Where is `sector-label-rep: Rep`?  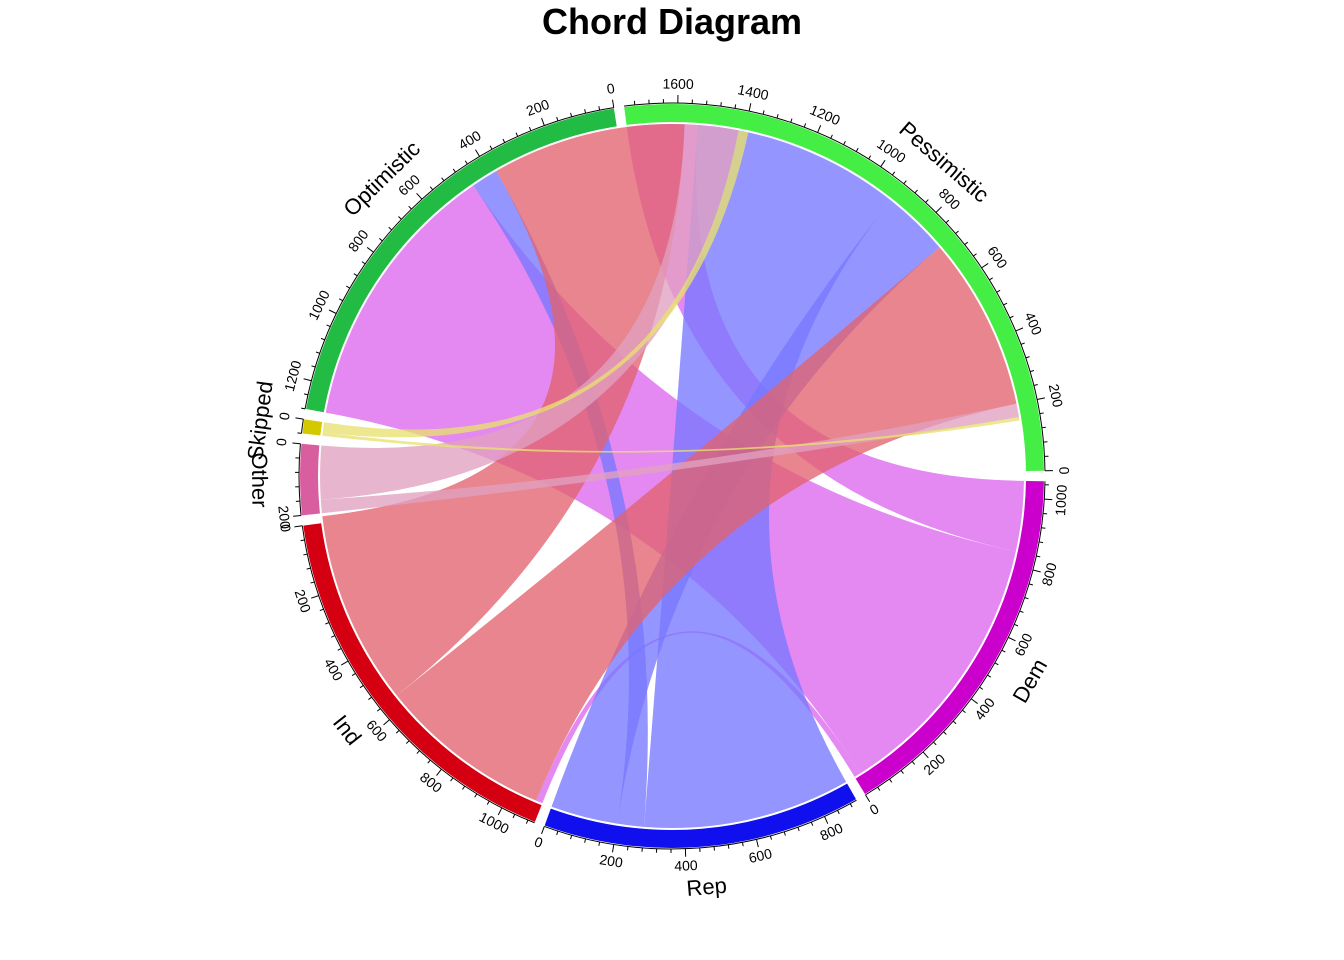
sector-label-rep: Rep is located at coordinates (706, 887).